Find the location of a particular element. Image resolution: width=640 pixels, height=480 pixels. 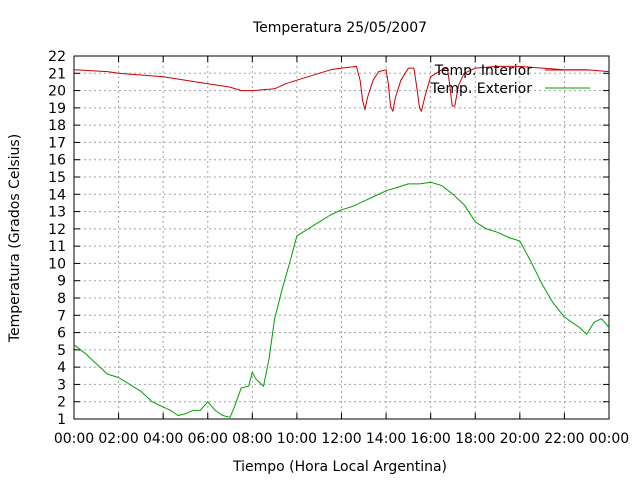

y-tick-label: 6 is located at coordinates (61, 334).